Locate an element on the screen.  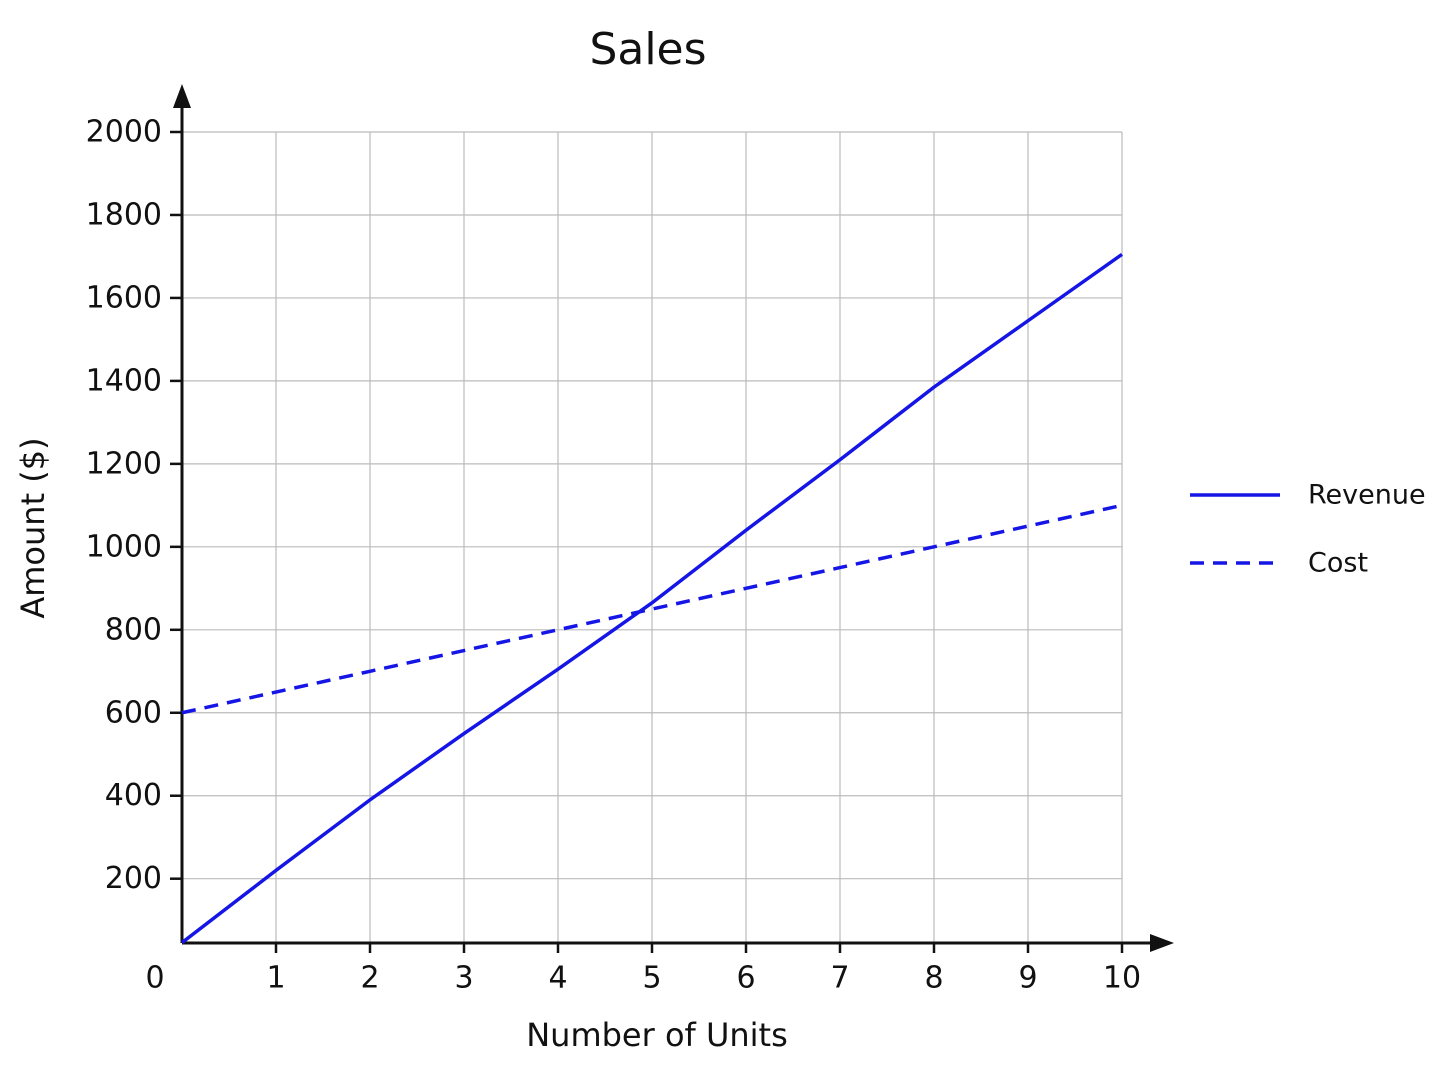
x-tick-label: 0 is located at coordinates (154, 978).